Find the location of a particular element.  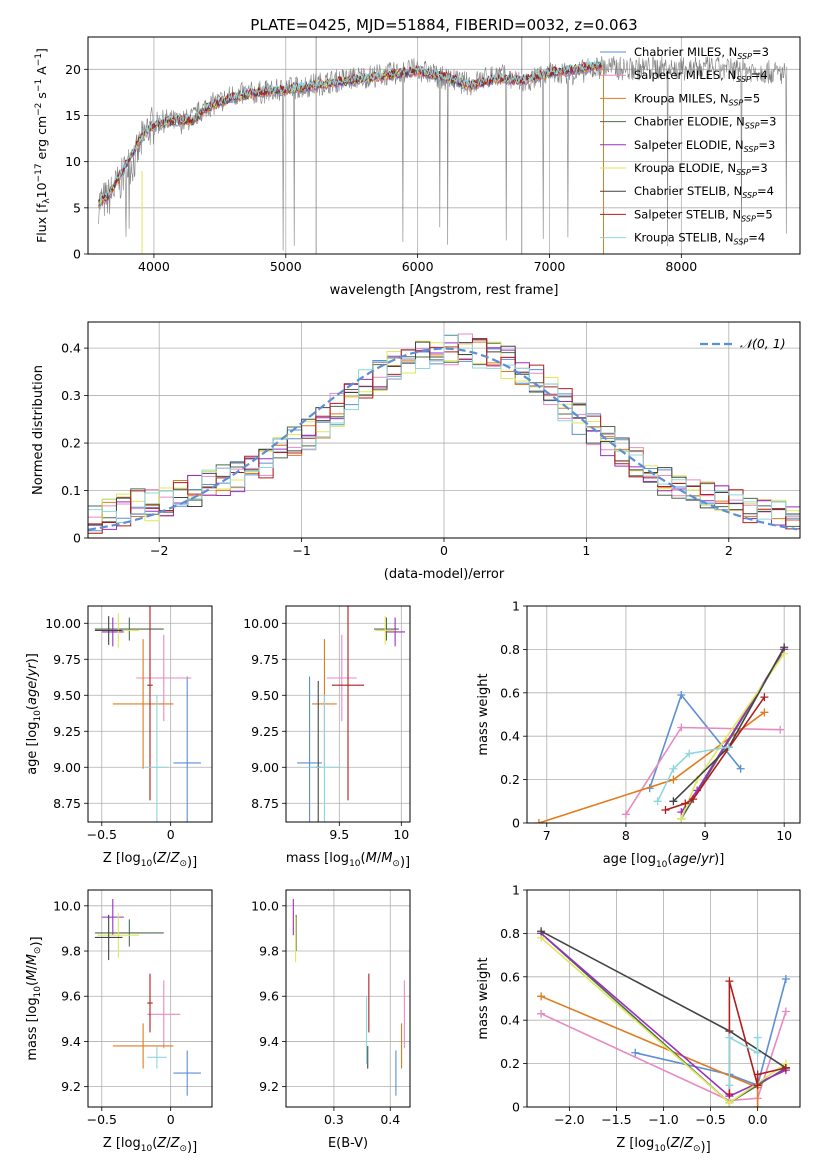

x-tick-label: −2 is located at coordinates (159, 550).